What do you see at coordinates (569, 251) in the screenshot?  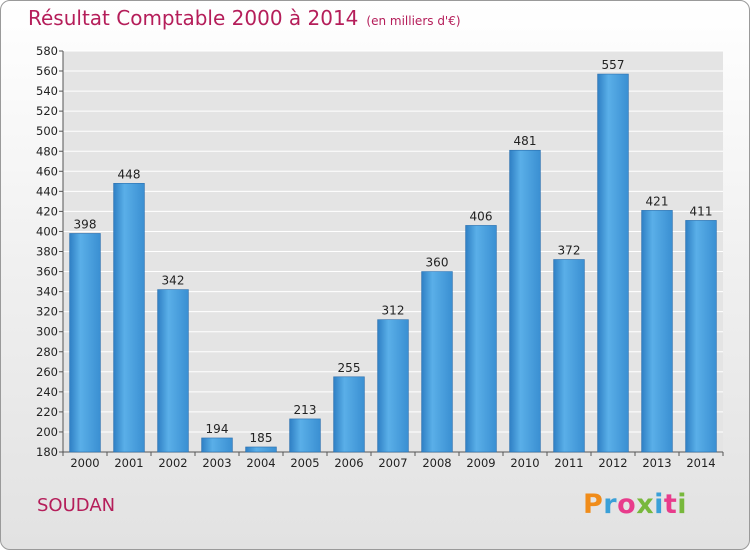 I see `bar-value-label: 372` at bounding box center [569, 251].